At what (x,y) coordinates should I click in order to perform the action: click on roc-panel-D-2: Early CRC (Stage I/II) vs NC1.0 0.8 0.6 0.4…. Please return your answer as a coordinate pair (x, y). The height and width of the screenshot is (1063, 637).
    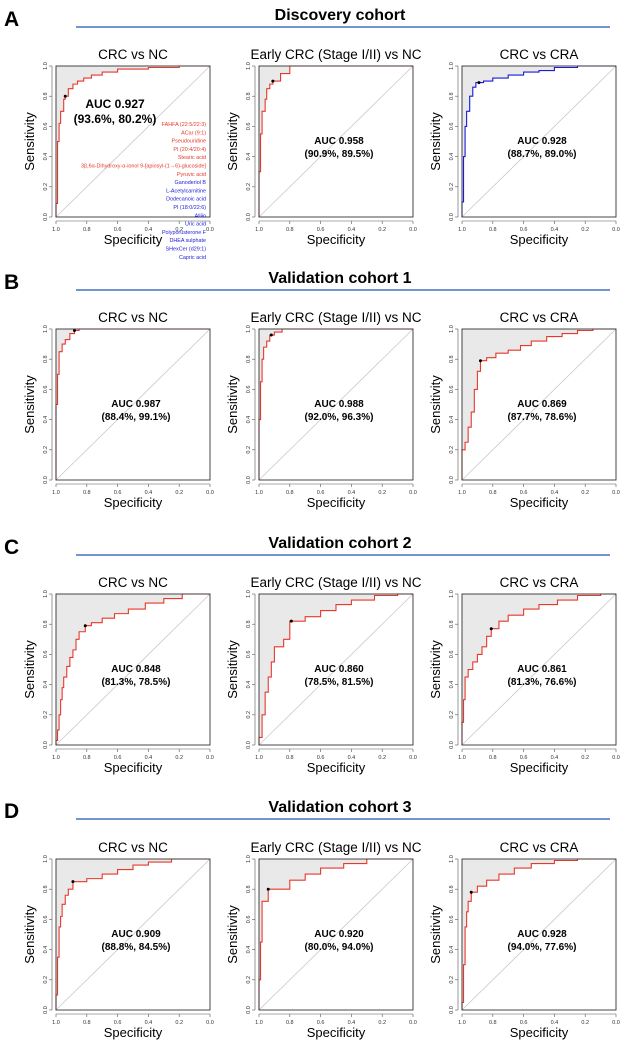
    Looking at the image, I should click on (323, 940).